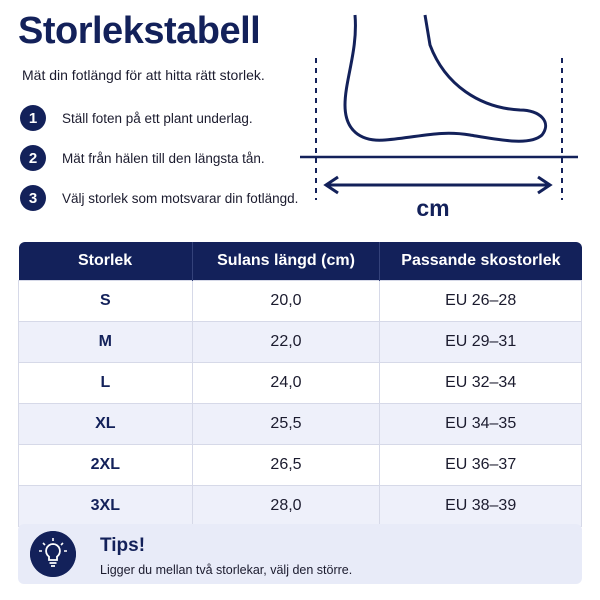  I want to click on table-cell: EU 38–39, so click(480, 506).